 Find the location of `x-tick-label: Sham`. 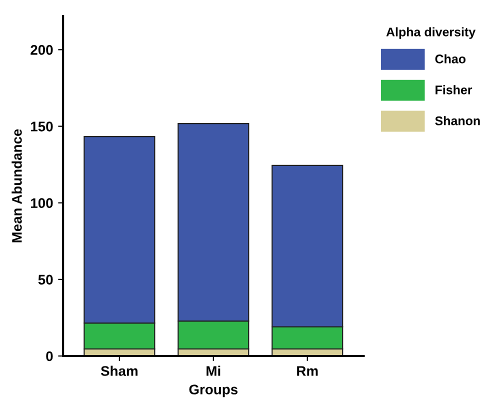

x-tick-label: Sham is located at coordinates (119, 371).